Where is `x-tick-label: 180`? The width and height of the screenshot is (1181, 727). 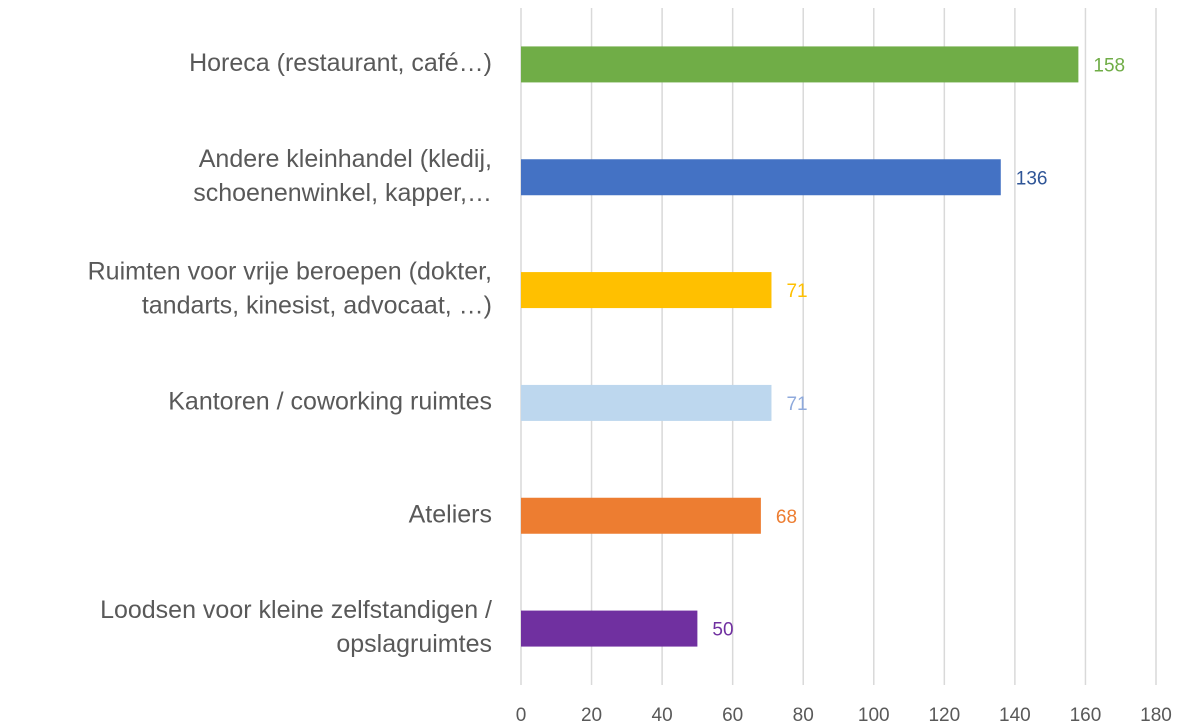
x-tick-label: 180 is located at coordinates (1156, 715).